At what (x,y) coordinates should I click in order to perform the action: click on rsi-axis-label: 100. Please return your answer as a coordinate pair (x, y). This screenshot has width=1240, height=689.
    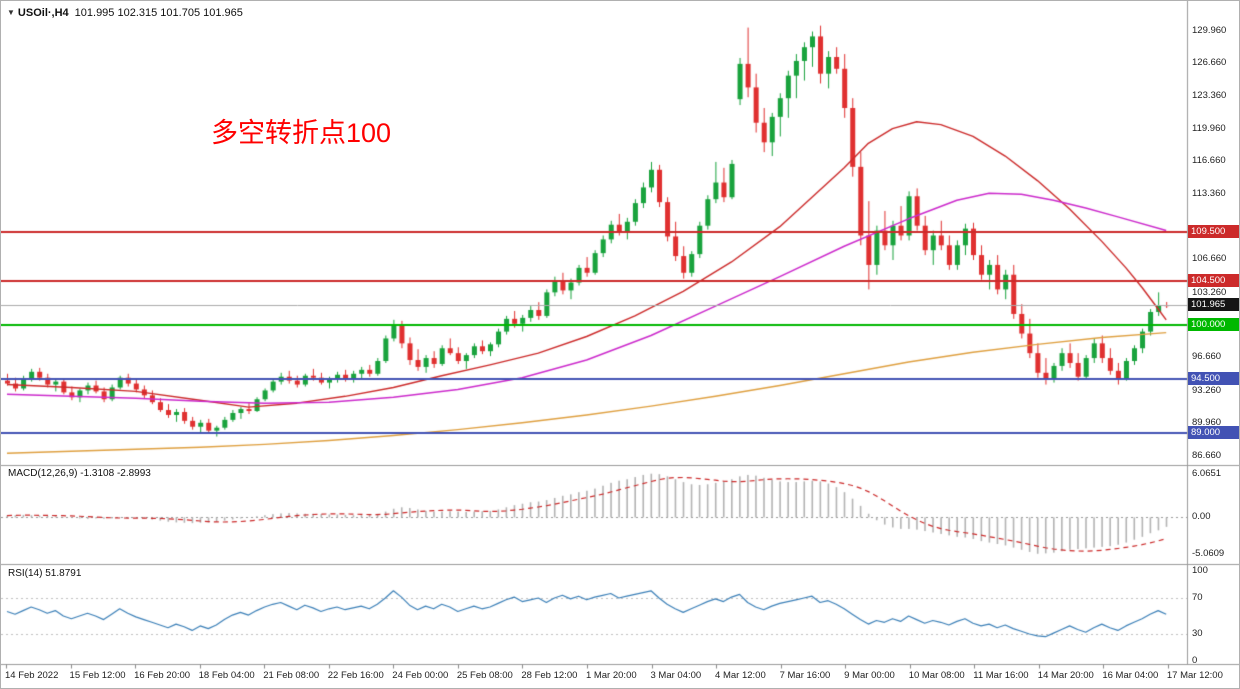
    Looking at the image, I should click on (1200, 570).